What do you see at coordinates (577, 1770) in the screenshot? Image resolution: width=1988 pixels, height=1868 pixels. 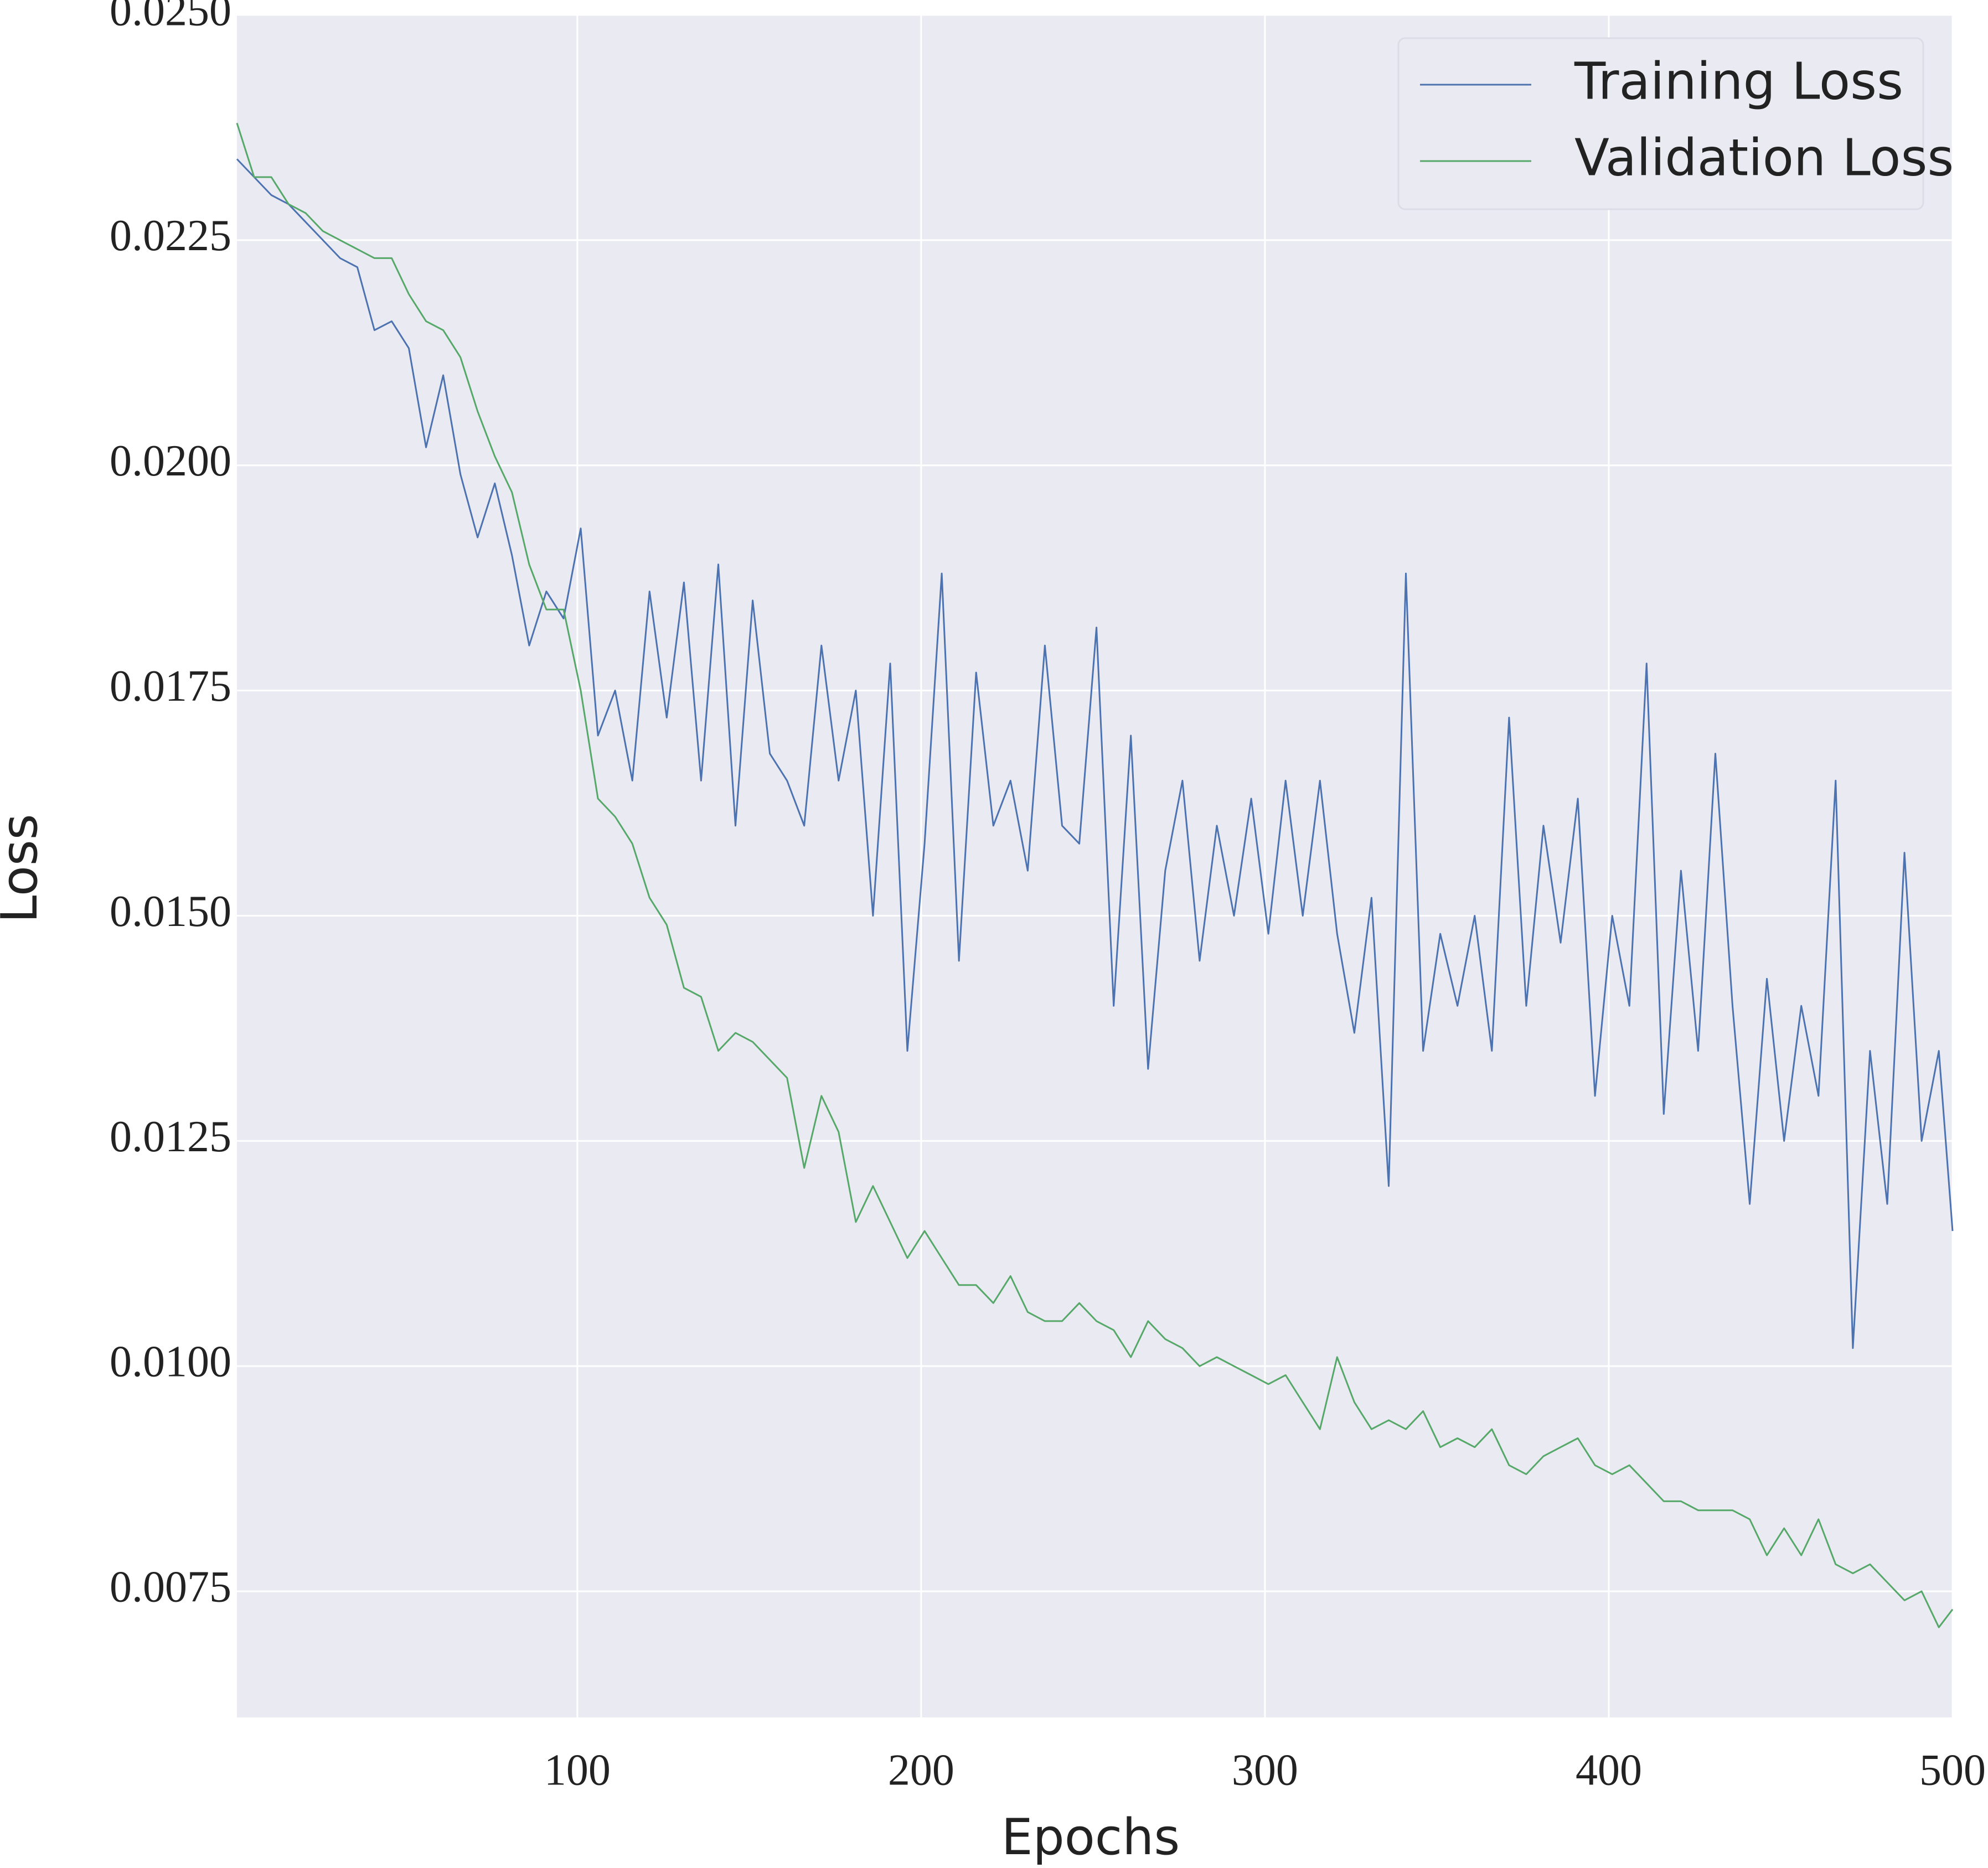 I see `x-tick-label: 100` at bounding box center [577, 1770].